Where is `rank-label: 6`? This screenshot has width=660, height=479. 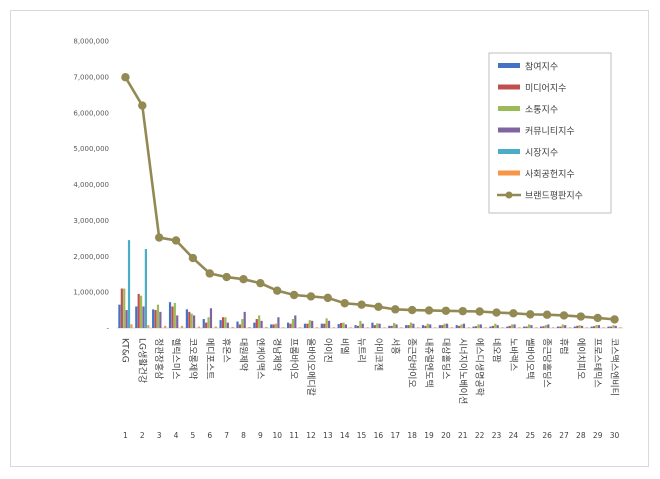 rank-label: 6 is located at coordinates (209, 435).